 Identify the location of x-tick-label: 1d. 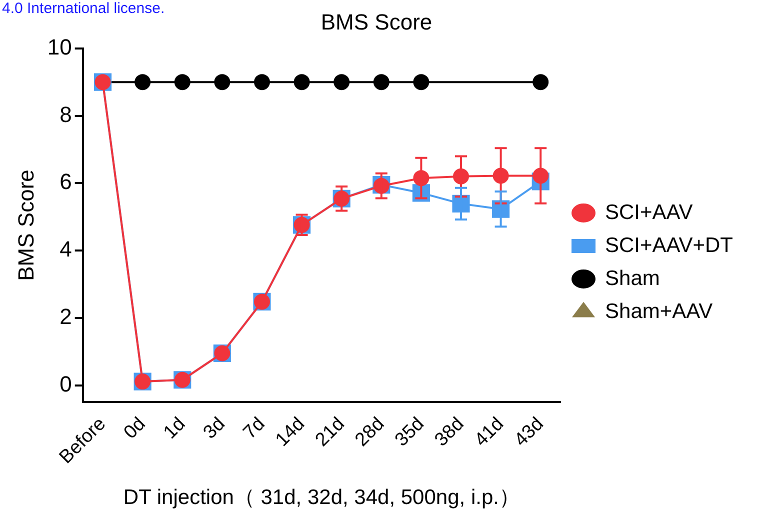
(175, 429).